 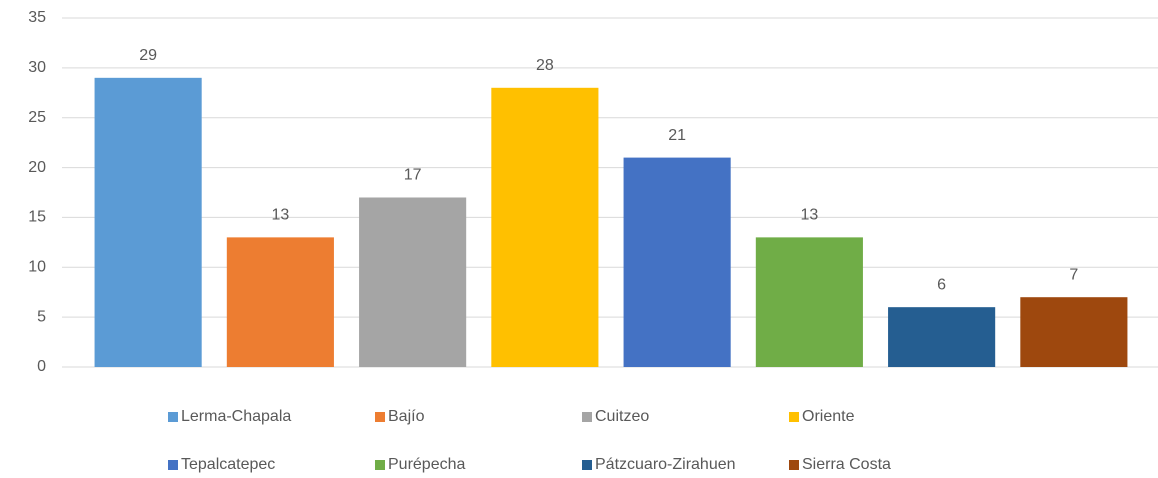 I want to click on y-tick-label: 0, so click(x=41, y=366).